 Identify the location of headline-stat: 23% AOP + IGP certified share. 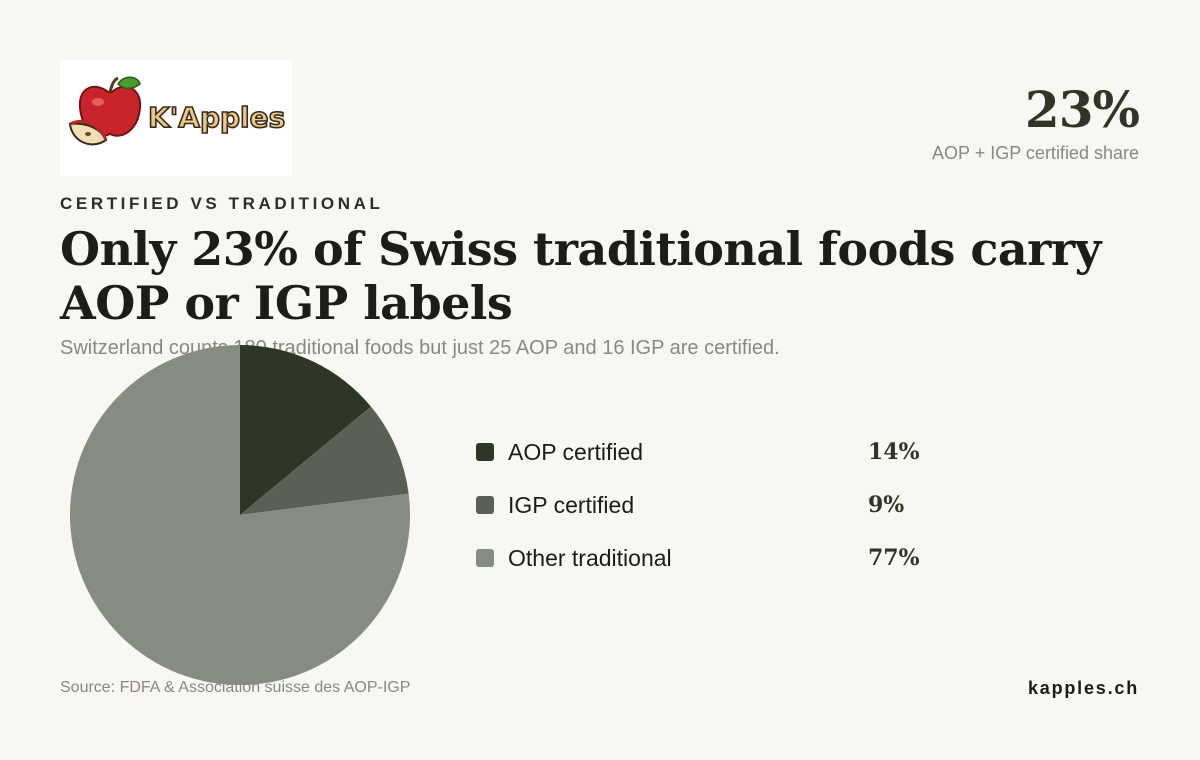
(1036, 122).